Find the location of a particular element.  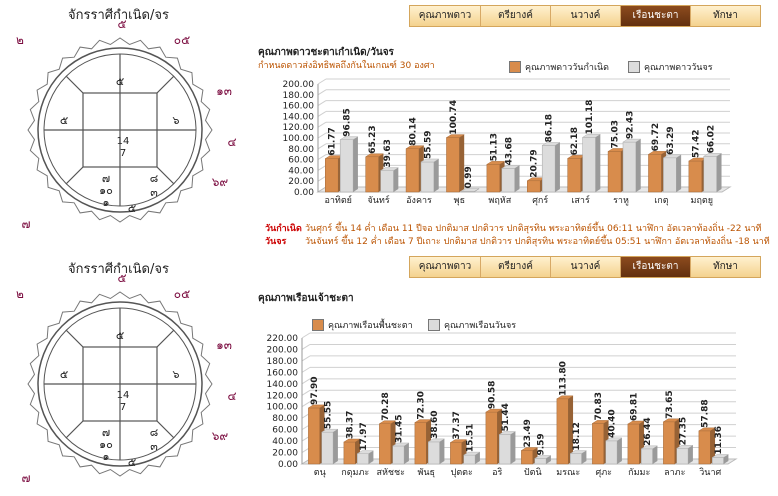

data-label-b: 63.29 is located at coordinates (671, 140).